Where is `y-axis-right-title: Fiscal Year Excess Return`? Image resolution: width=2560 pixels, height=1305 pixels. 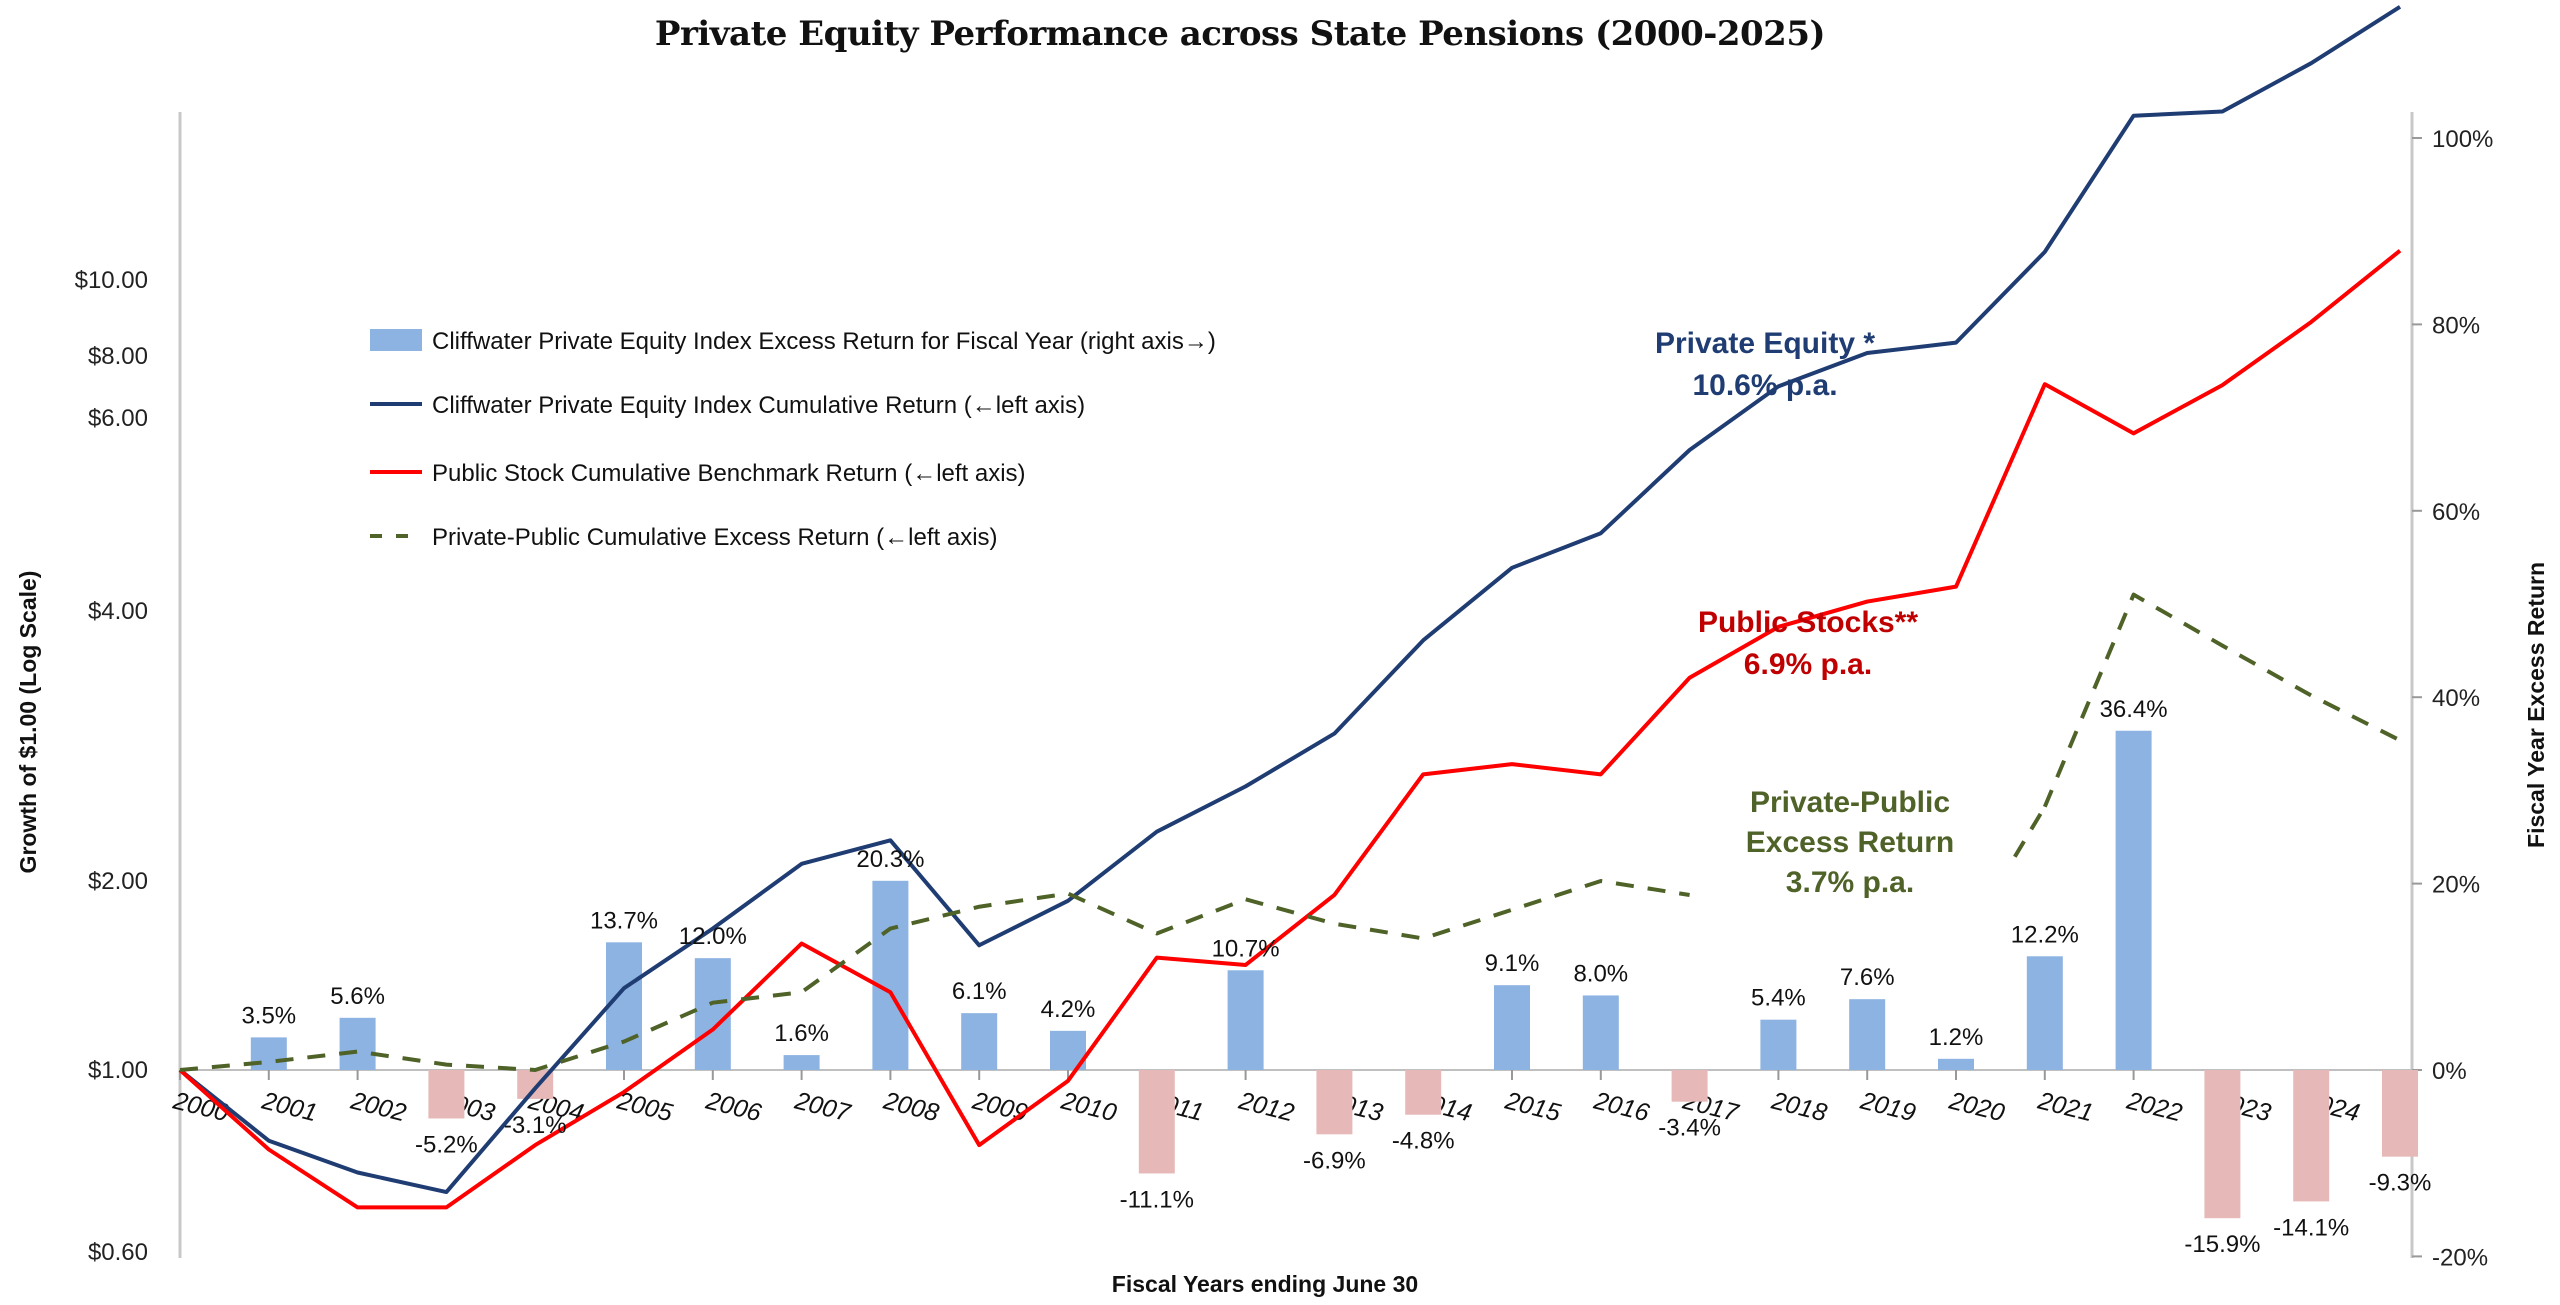
y-axis-right-title: Fiscal Year Excess Return is located at coordinates (2536, 705).